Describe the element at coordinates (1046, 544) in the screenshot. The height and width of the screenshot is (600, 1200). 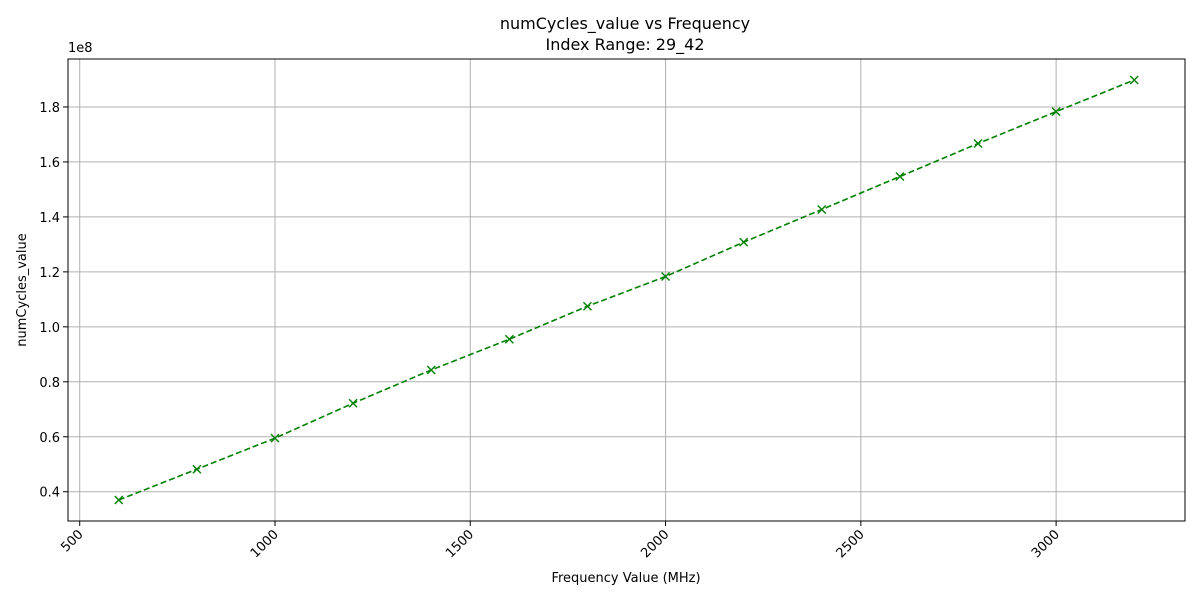
I see `x-tick-label: 3000` at that location.